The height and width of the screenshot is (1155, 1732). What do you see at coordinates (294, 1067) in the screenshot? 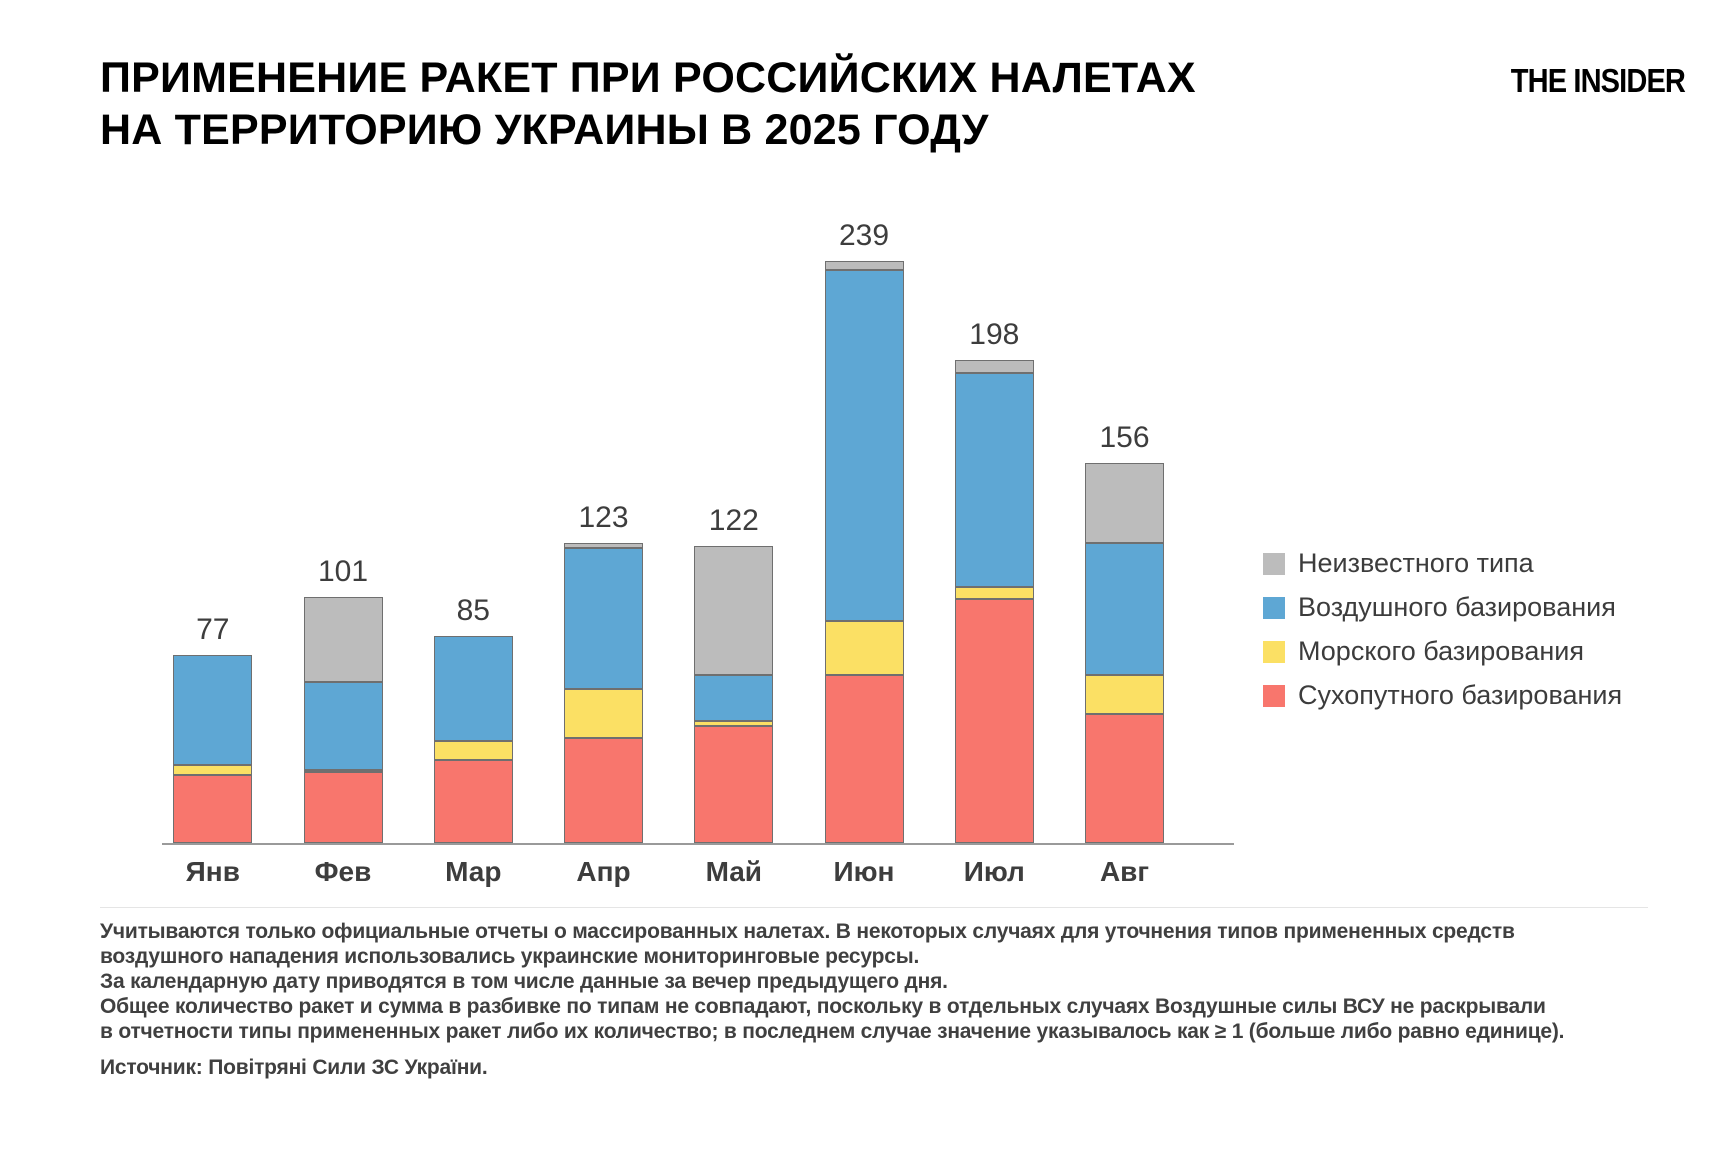
I see `source-line: Источник: Повітряні Сили ЗС України.` at bounding box center [294, 1067].